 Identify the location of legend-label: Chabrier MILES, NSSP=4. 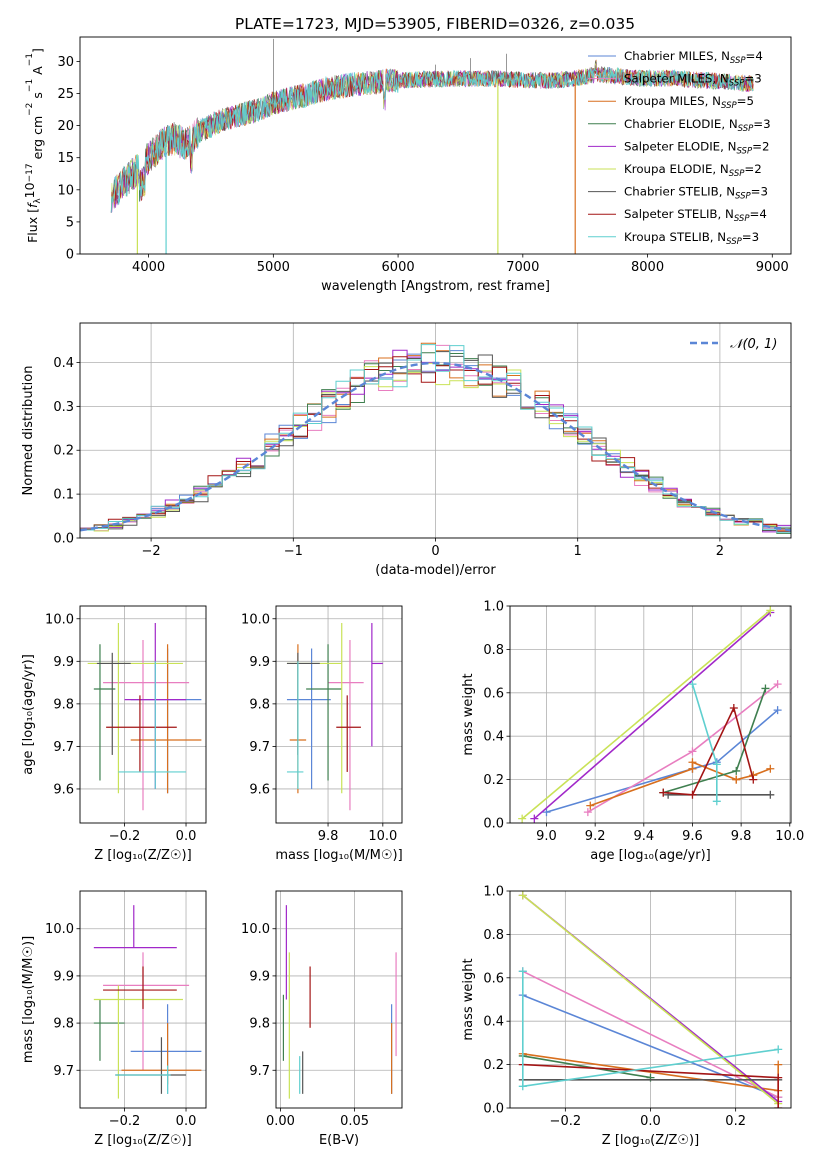
(693, 57).